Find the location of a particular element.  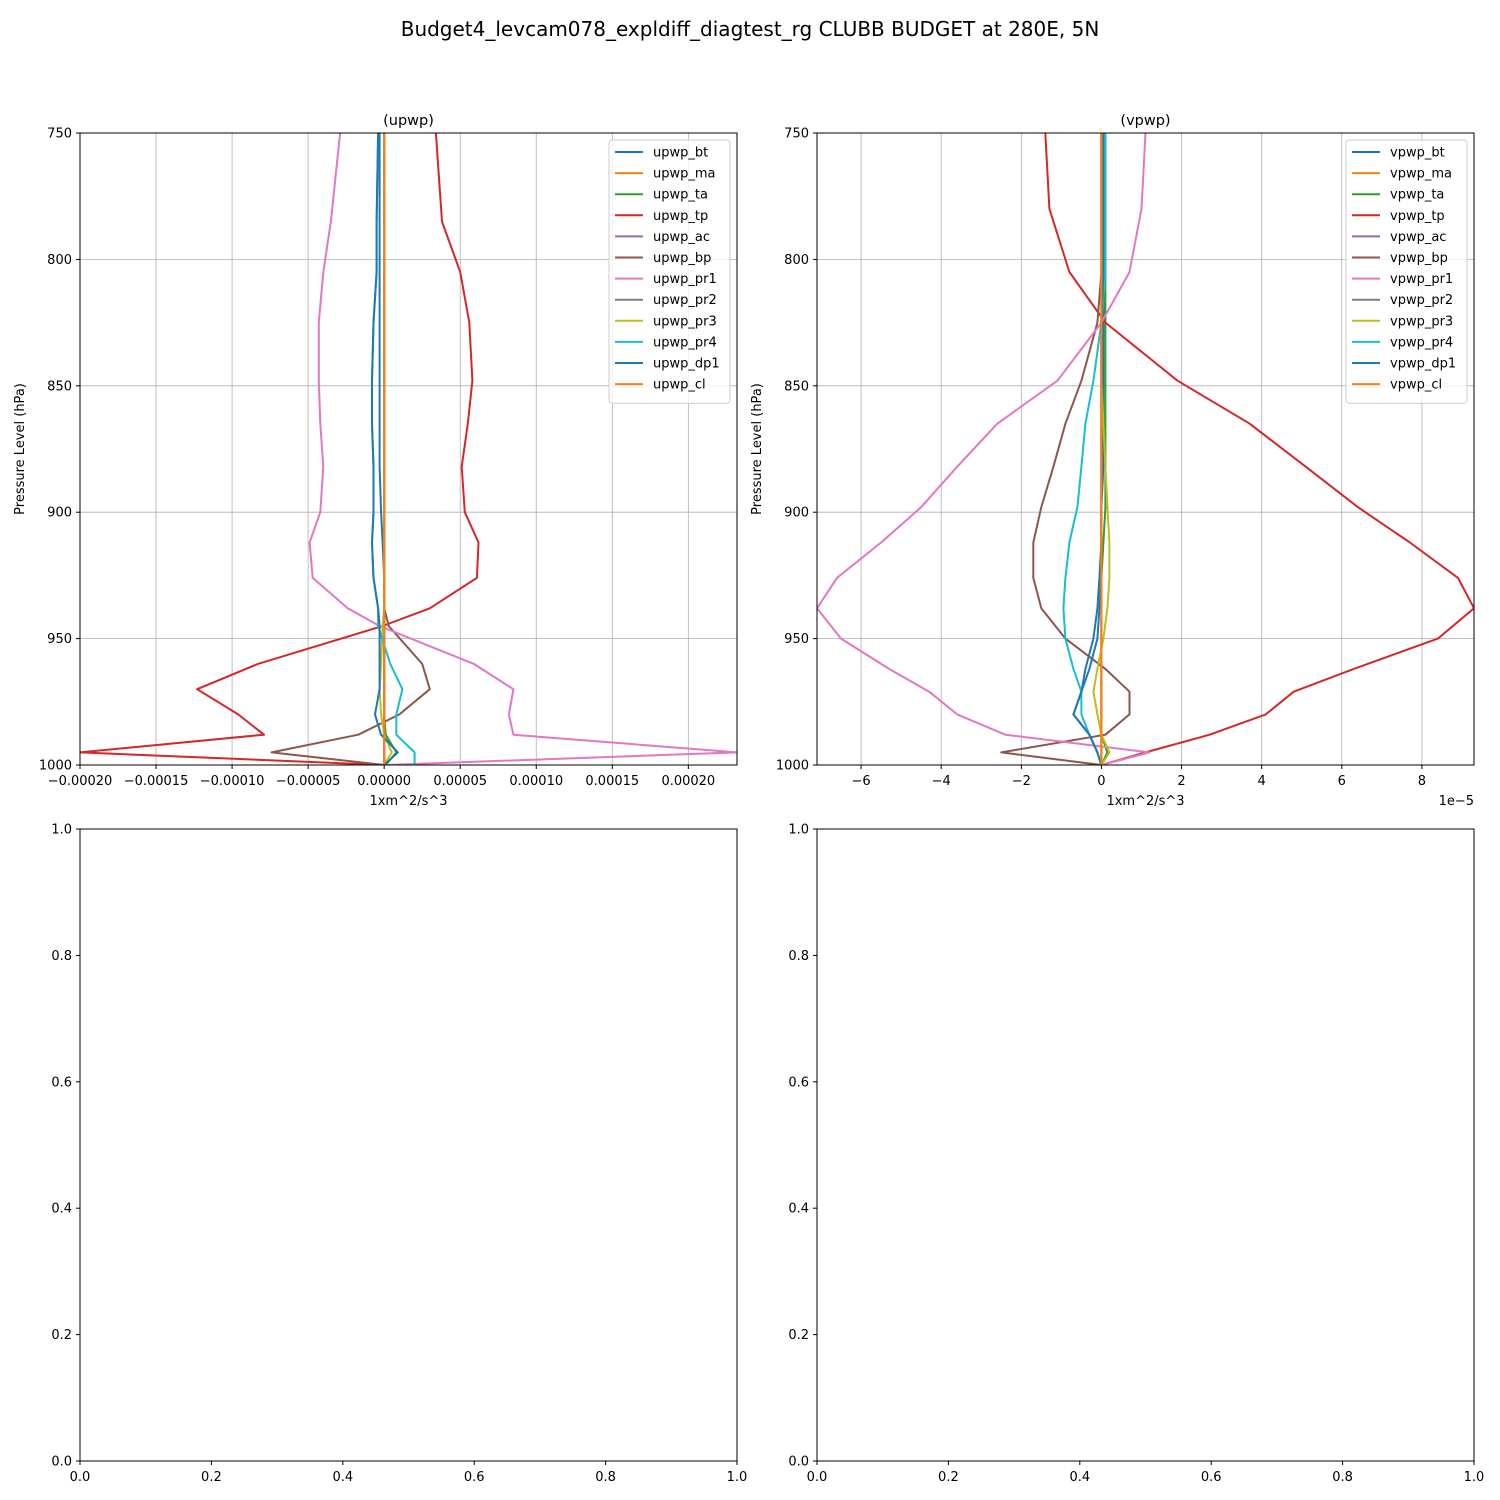

series-line-vpwp_bp is located at coordinates (1065, 449).